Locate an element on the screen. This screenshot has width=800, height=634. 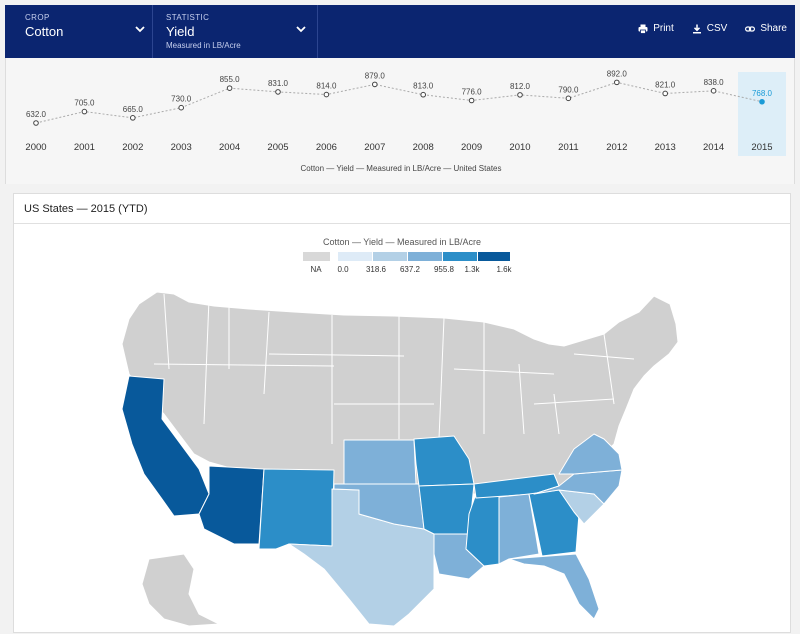
crop-label: CROP is located at coordinates (37, 17).